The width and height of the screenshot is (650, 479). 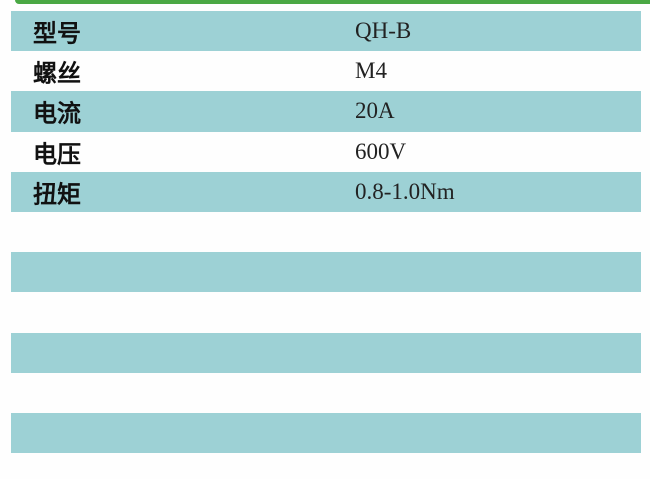 What do you see at coordinates (326, 71) in the screenshot?
I see `spec-row: 螺丝 M4` at bounding box center [326, 71].